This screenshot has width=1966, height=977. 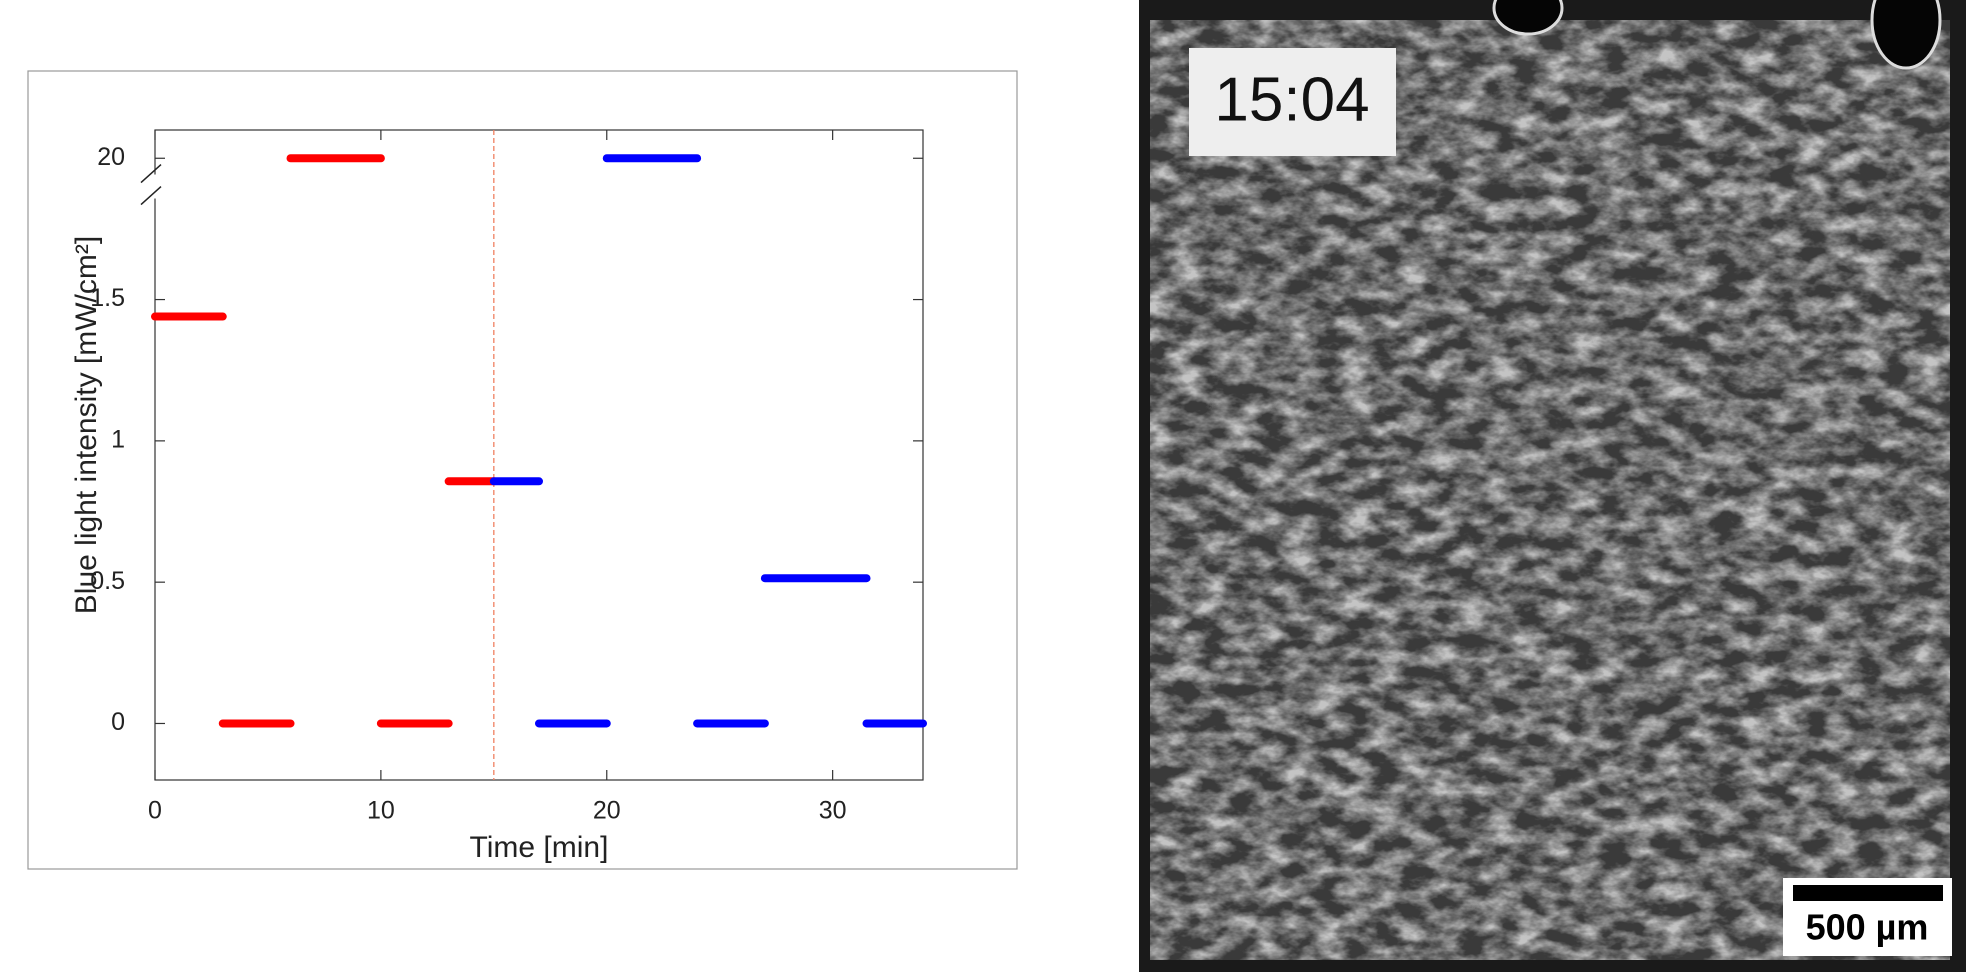 What do you see at coordinates (539, 847) in the screenshot?
I see `x-axis-label: Time [min]` at bounding box center [539, 847].